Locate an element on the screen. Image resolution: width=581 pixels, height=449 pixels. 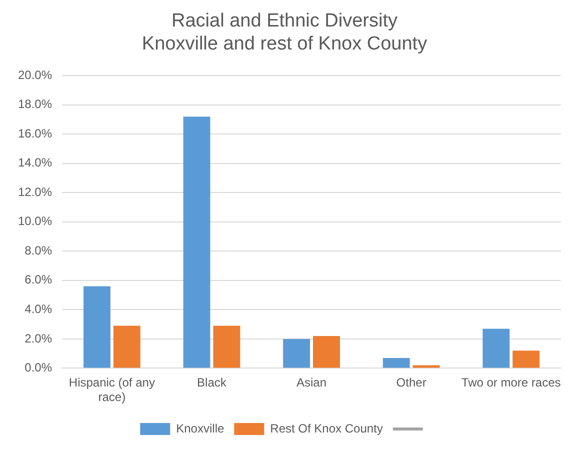
x-tick-label: Black is located at coordinates (212, 383).